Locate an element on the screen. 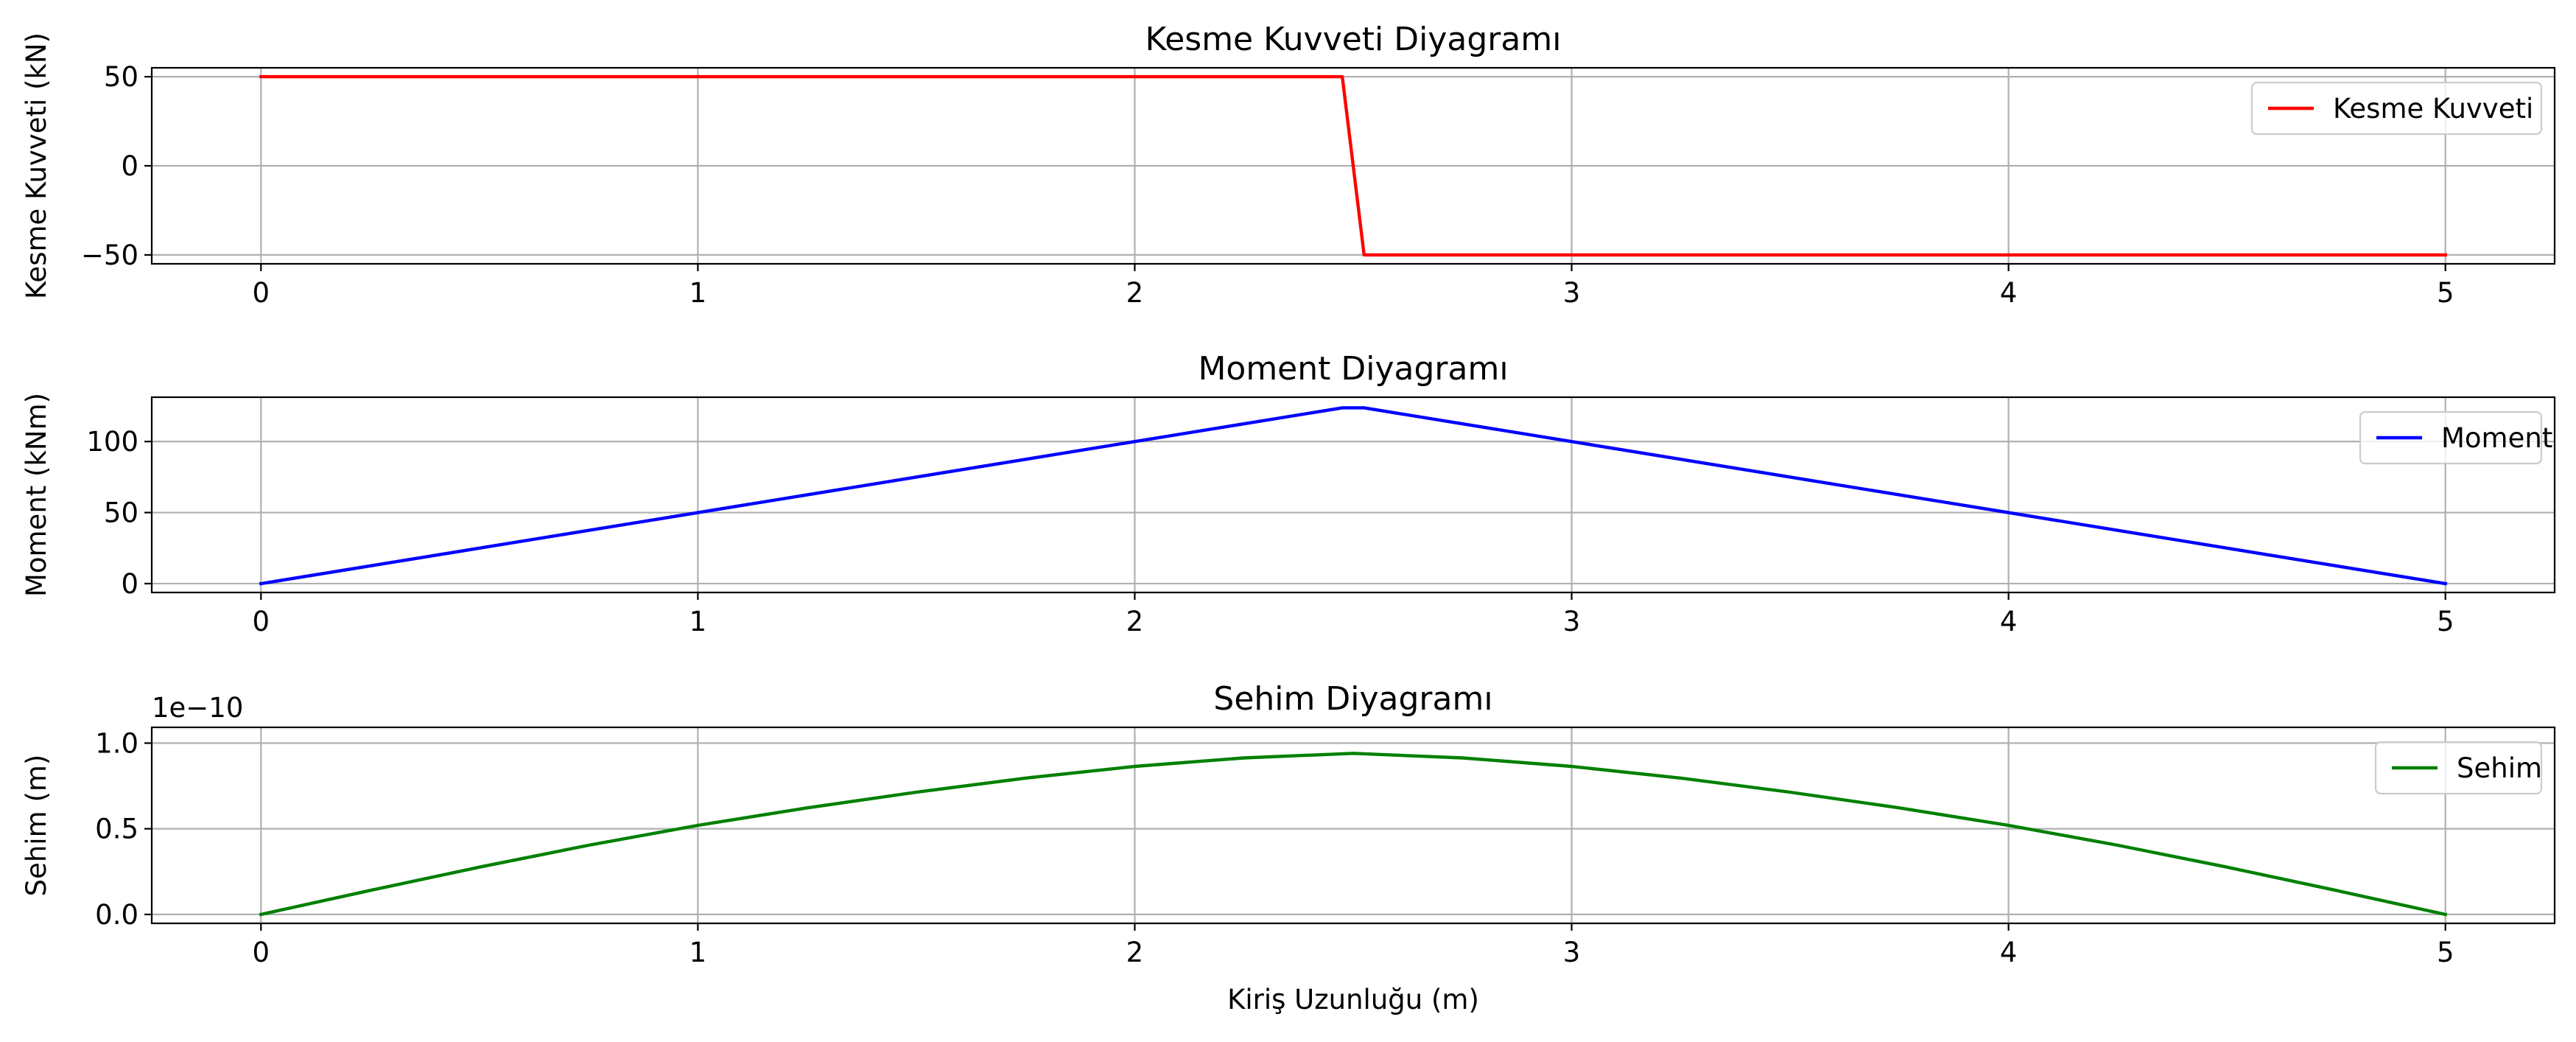 This screenshot has height=1042, width=2576. legend-label: Moment is located at coordinates (2496, 438).